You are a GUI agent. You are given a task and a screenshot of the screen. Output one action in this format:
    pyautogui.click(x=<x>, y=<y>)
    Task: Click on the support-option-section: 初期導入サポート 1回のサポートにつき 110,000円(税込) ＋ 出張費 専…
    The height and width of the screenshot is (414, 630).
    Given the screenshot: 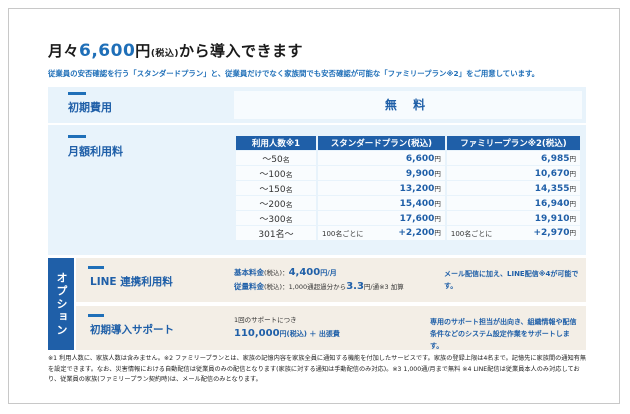 What is the action you would take?
    pyautogui.click(x=331, y=328)
    